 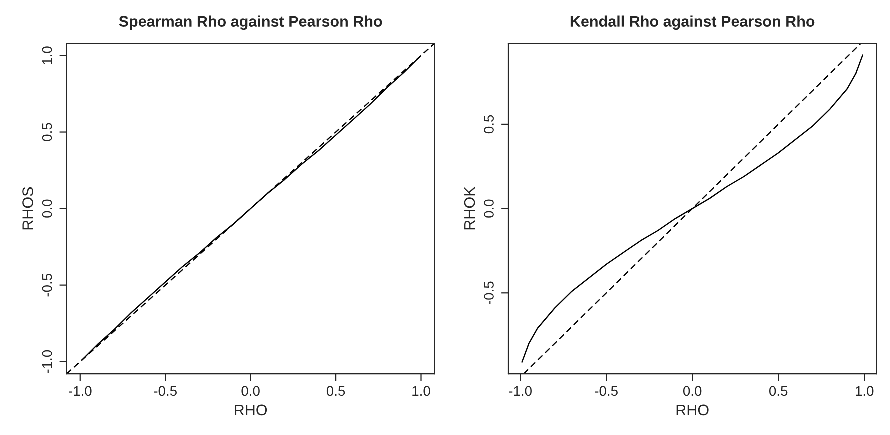 I want to click on y-tick-label: -1.0, so click(x=47, y=362).